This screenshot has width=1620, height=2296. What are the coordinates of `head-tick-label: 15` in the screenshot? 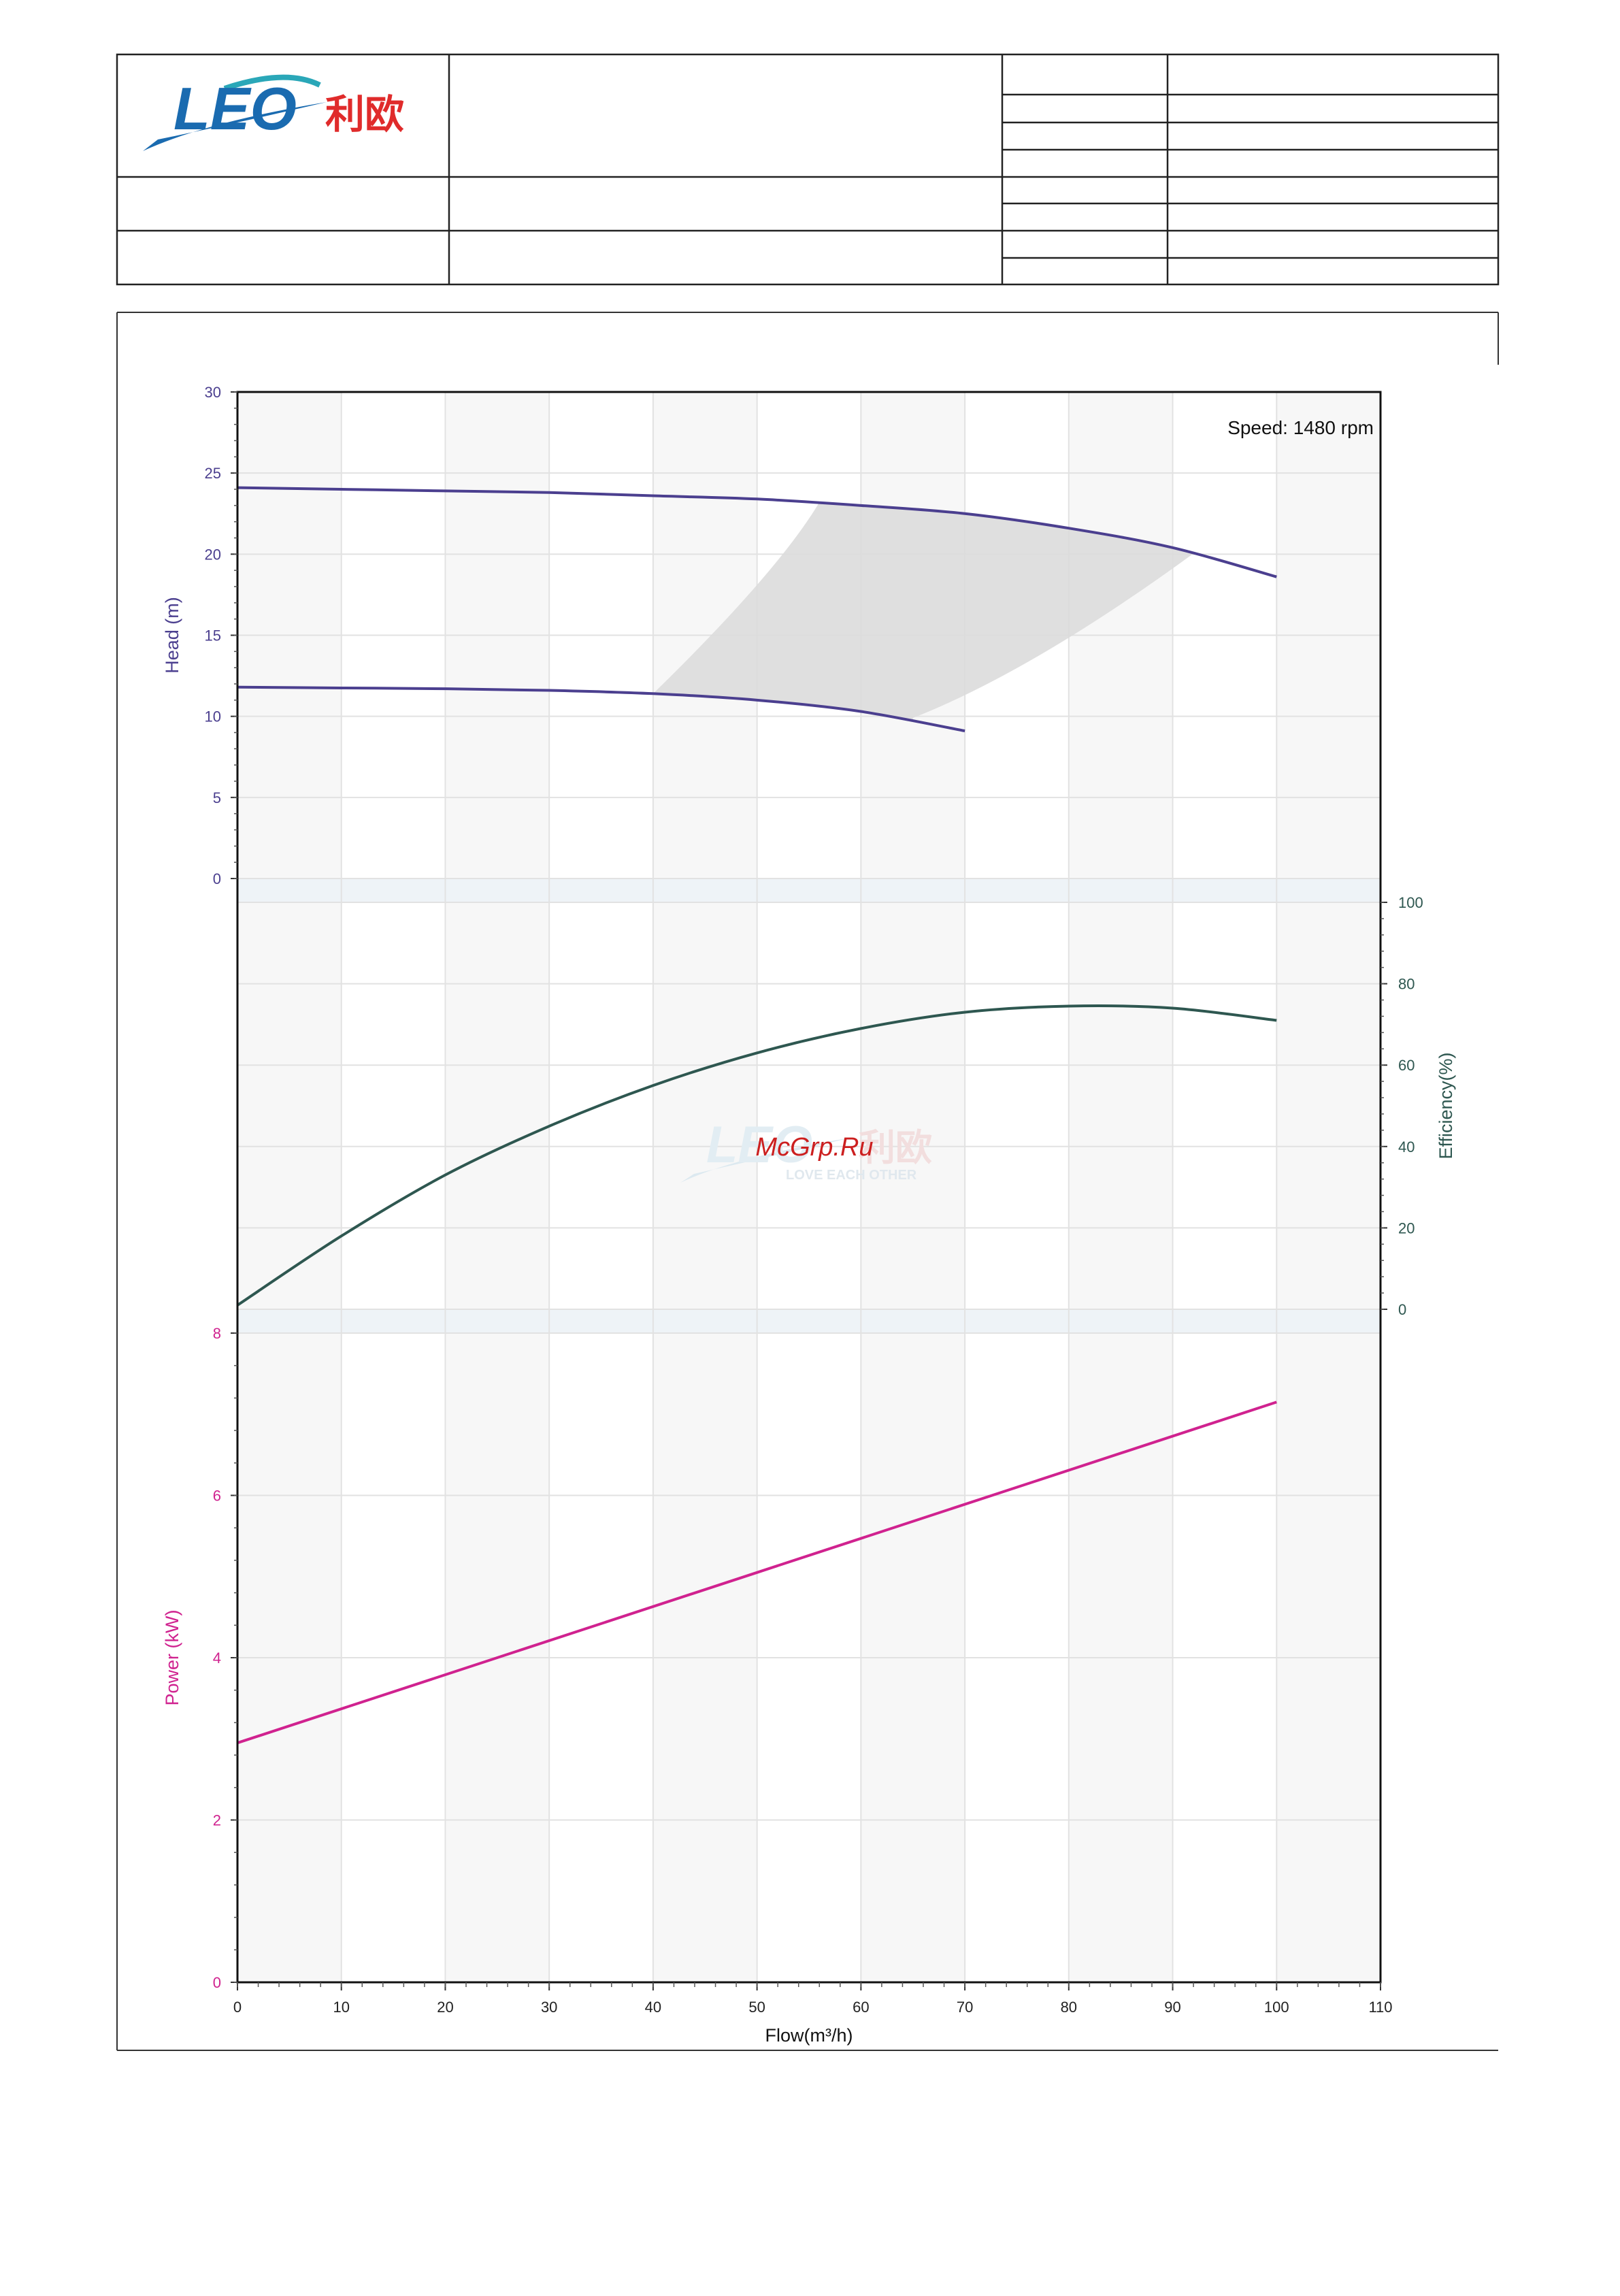 It's located at (213, 635).